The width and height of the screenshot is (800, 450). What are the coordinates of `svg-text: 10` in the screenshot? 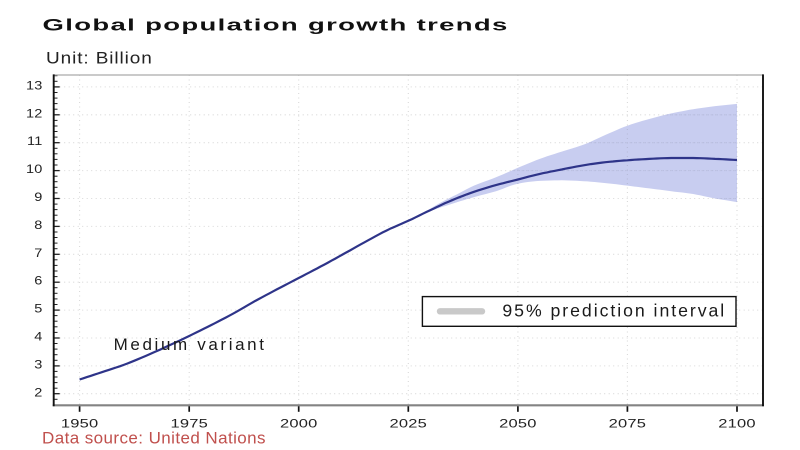 It's located at (34, 168).